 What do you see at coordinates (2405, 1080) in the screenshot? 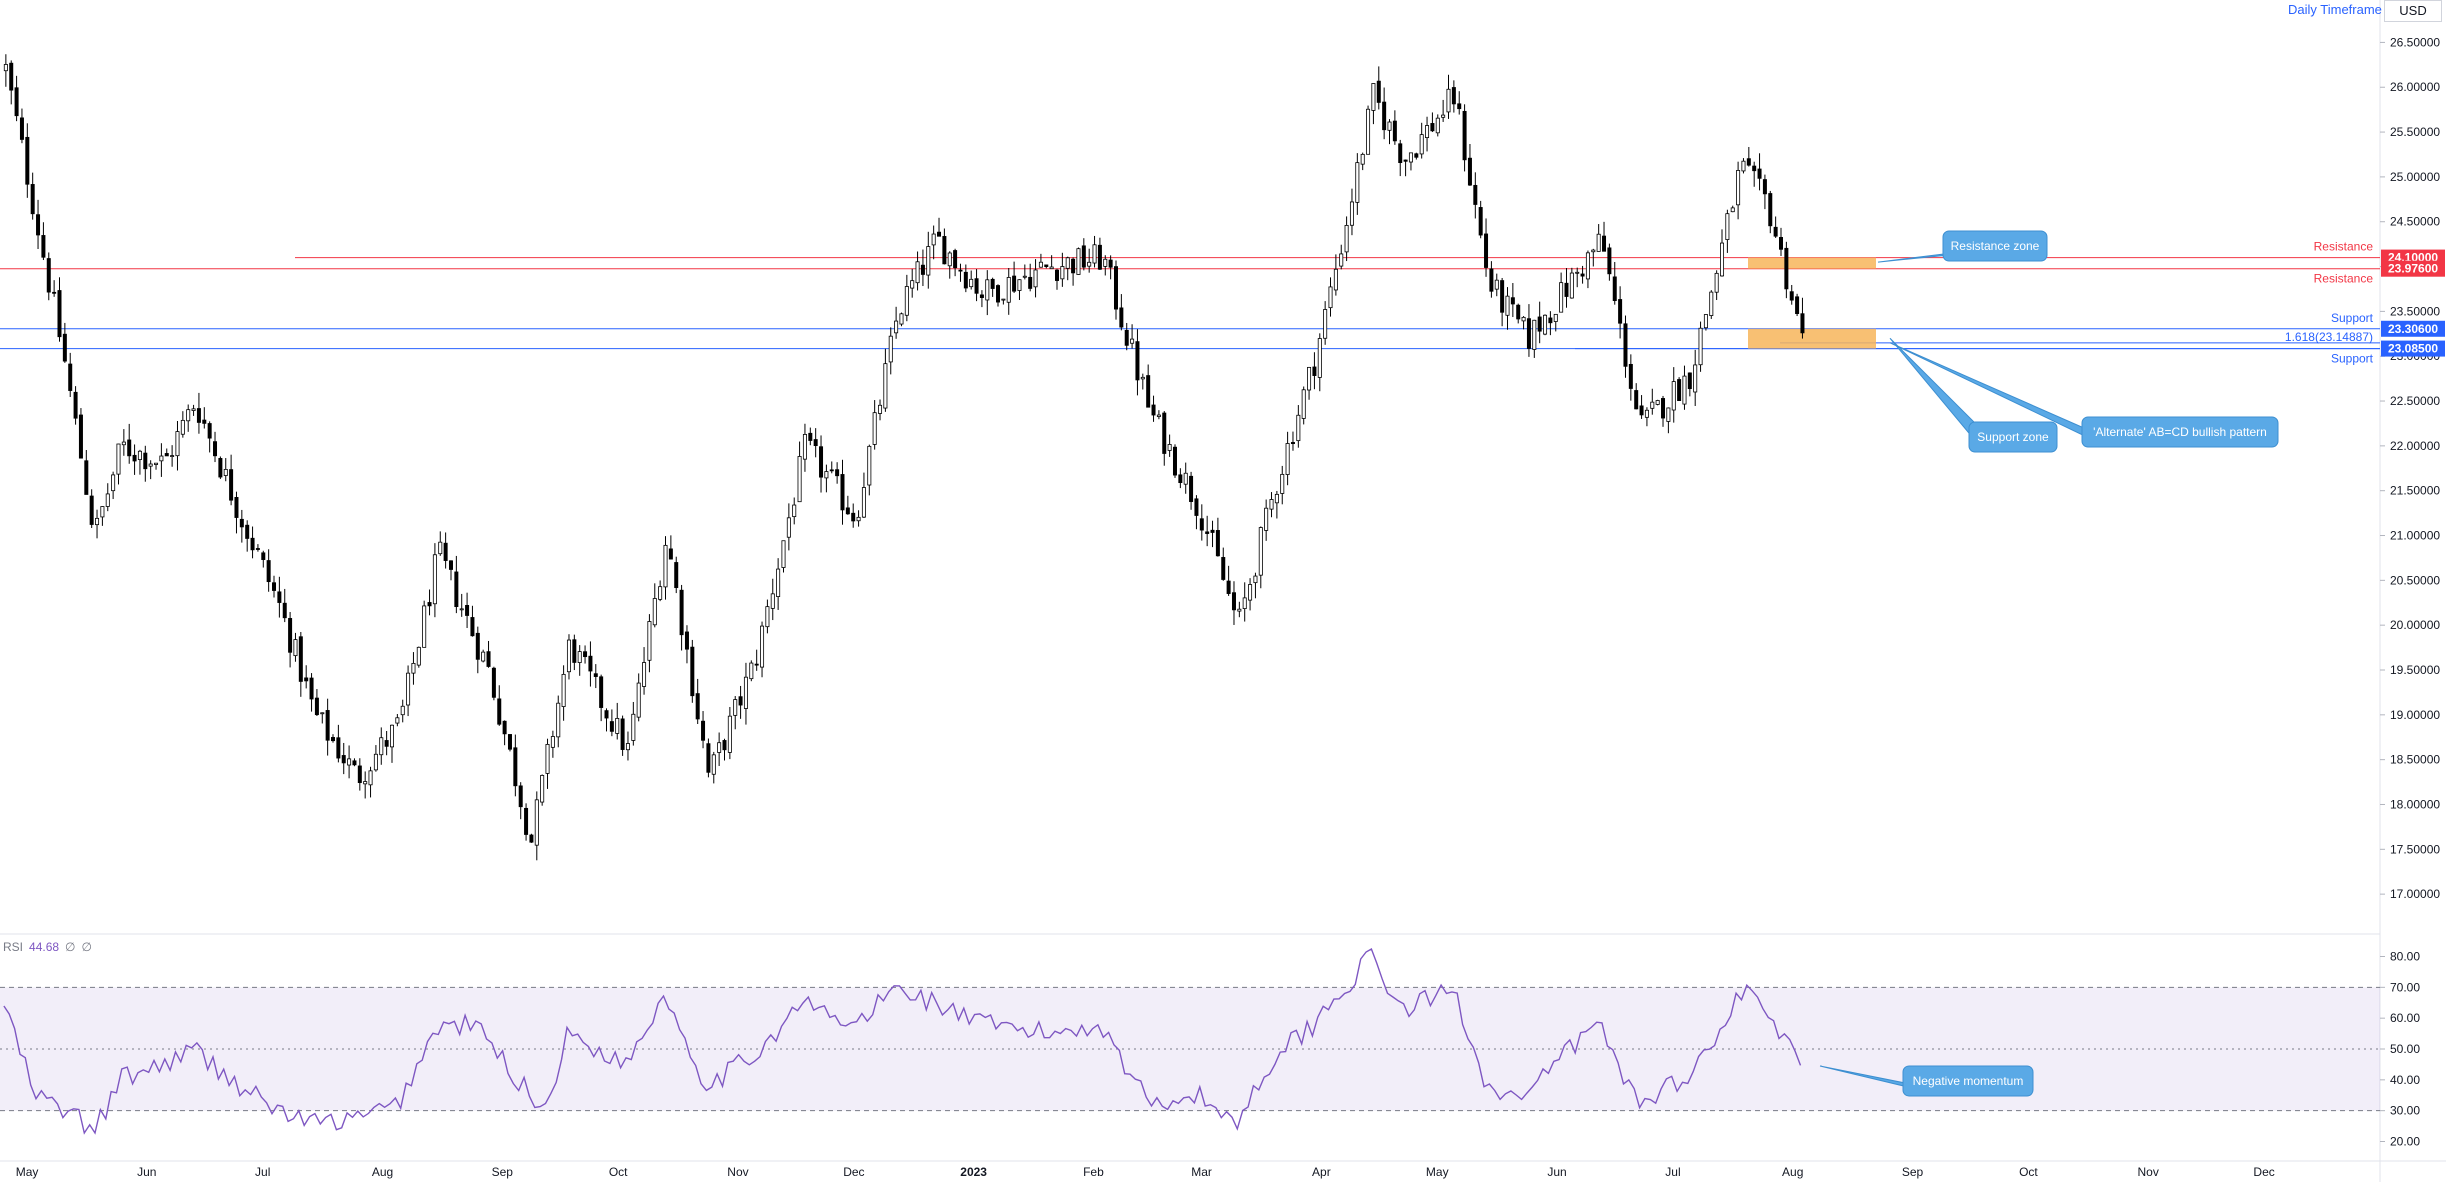
I see `rsi-tick-label: 40.00` at bounding box center [2405, 1080].